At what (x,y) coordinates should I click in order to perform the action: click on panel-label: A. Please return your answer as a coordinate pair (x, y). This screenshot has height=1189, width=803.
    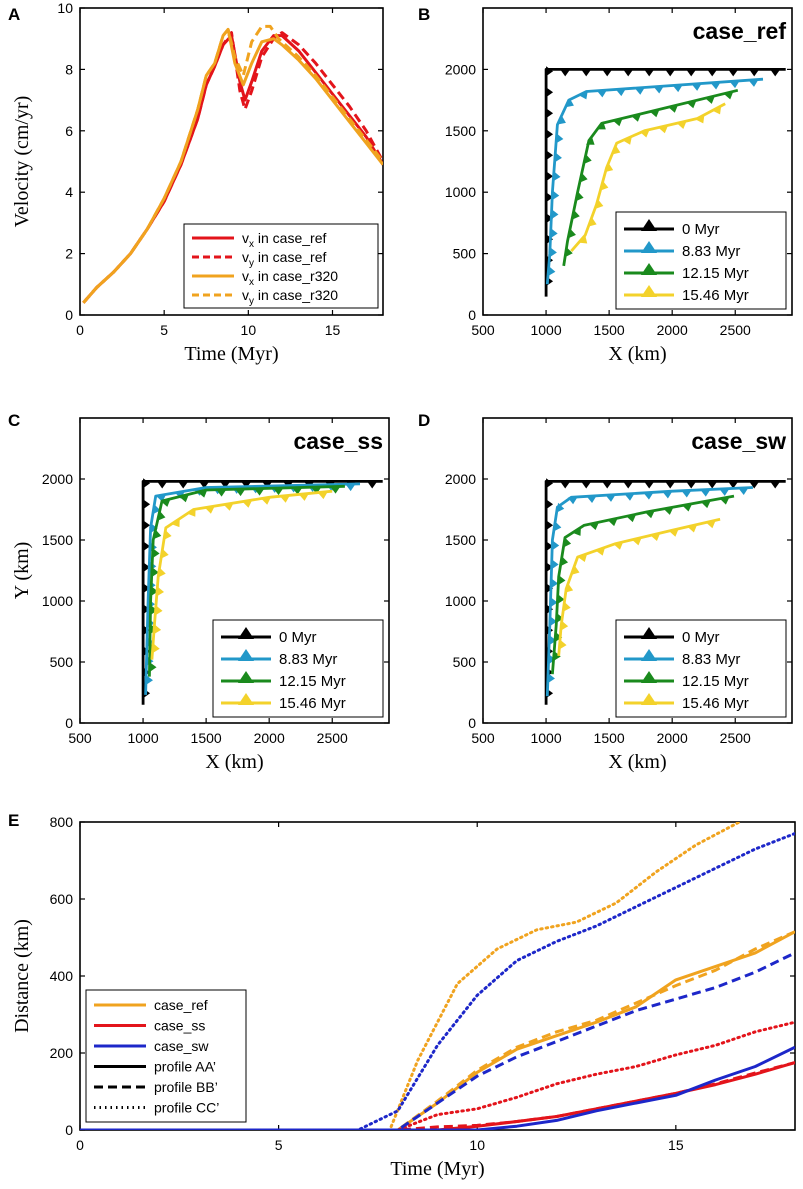
    Looking at the image, I should click on (14, 14).